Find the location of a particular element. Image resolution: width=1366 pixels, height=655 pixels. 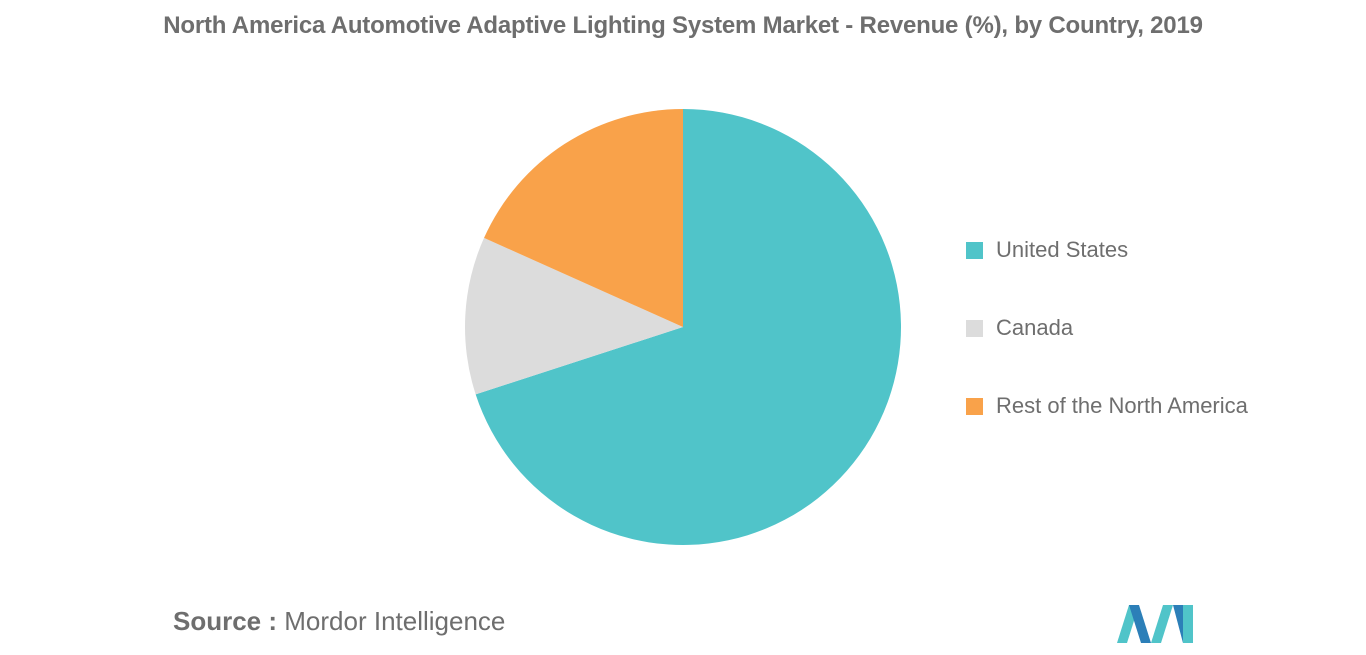

legend-item-rest-of-north-america: Rest of the North America is located at coordinates (1107, 406).